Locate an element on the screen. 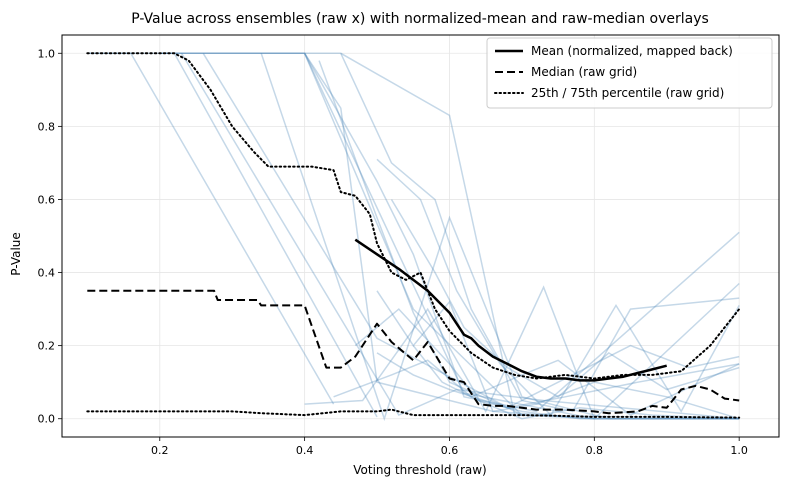  y-tick-label: 0.4 is located at coordinates (47, 273).